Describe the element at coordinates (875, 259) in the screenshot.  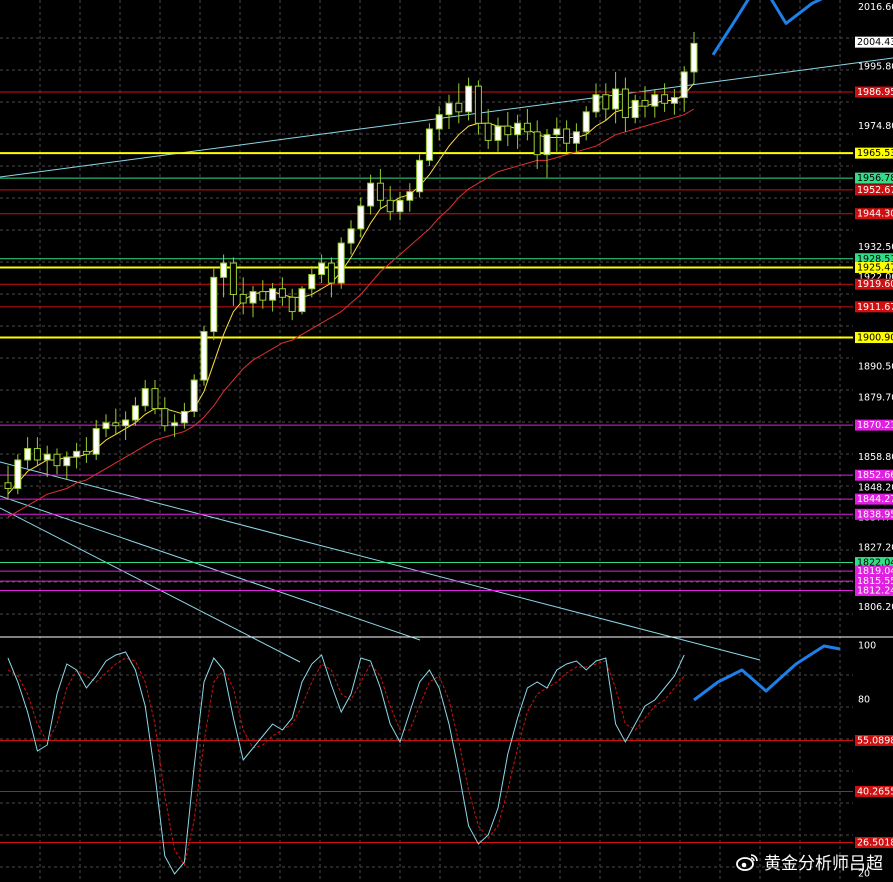
I see `level-label-text: 1928.51` at that location.